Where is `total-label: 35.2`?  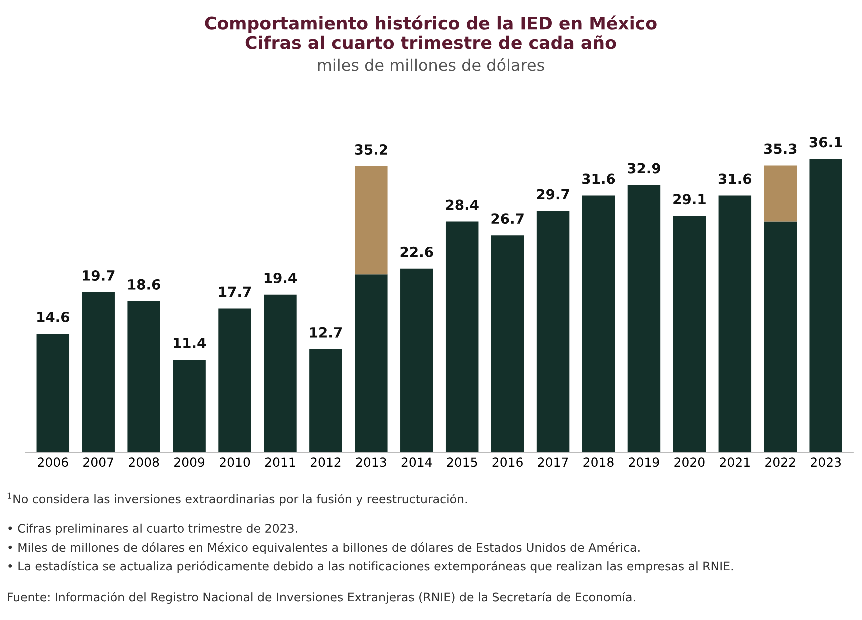 total-label: 35.2 is located at coordinates (371, 150).